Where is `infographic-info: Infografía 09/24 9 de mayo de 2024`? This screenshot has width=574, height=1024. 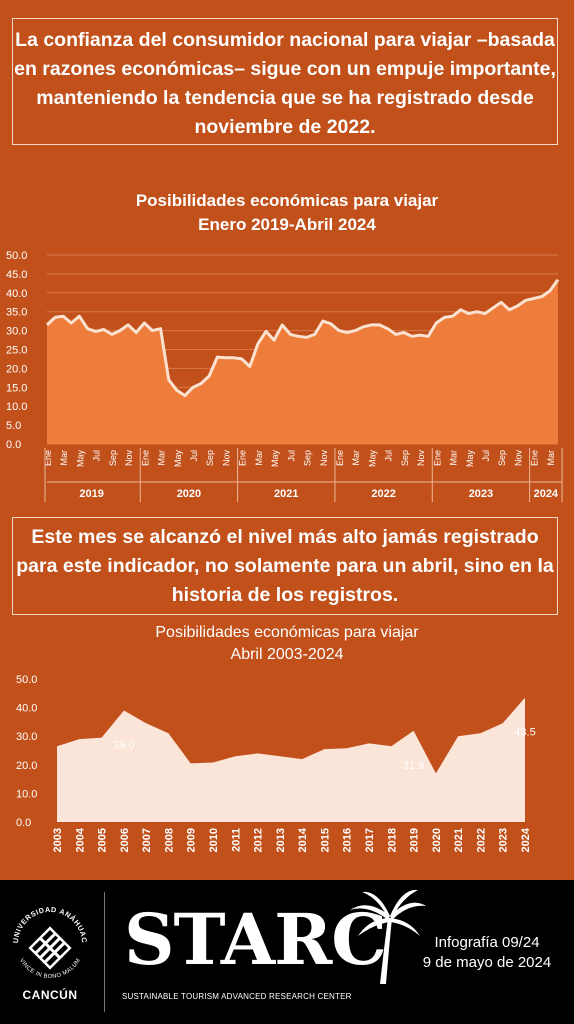
infographic-info: Infografía 09/24 9 de mayo de 2024 is located at coordinates (487, 953).